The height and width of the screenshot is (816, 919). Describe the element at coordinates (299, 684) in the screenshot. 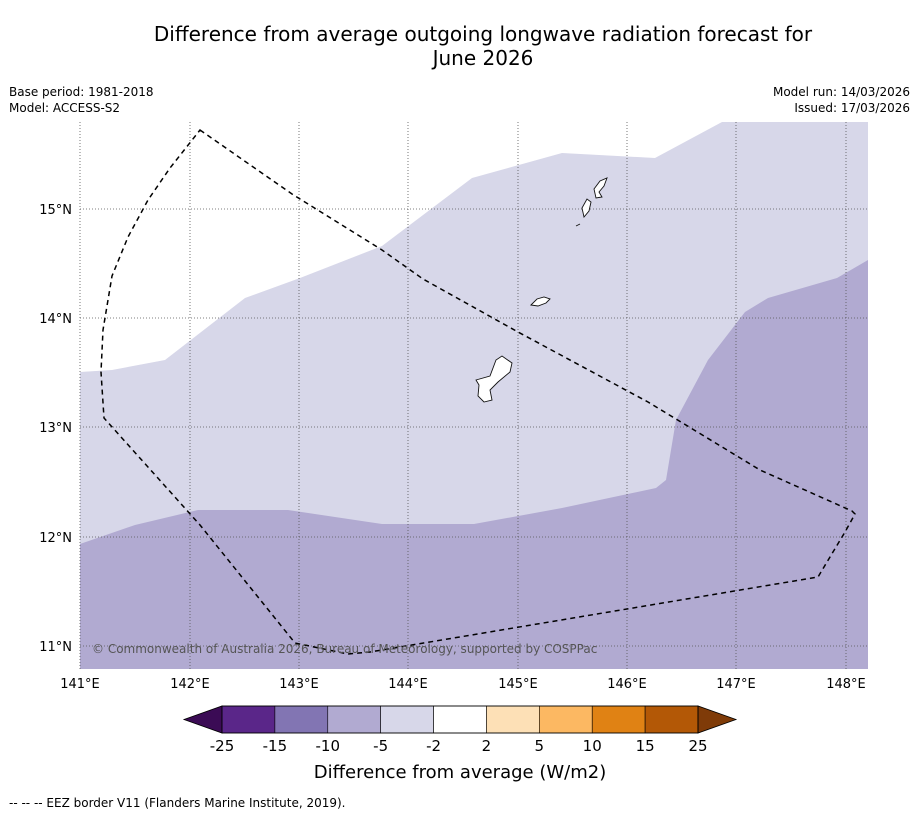

I see `lon-label: 143°E` at that location.